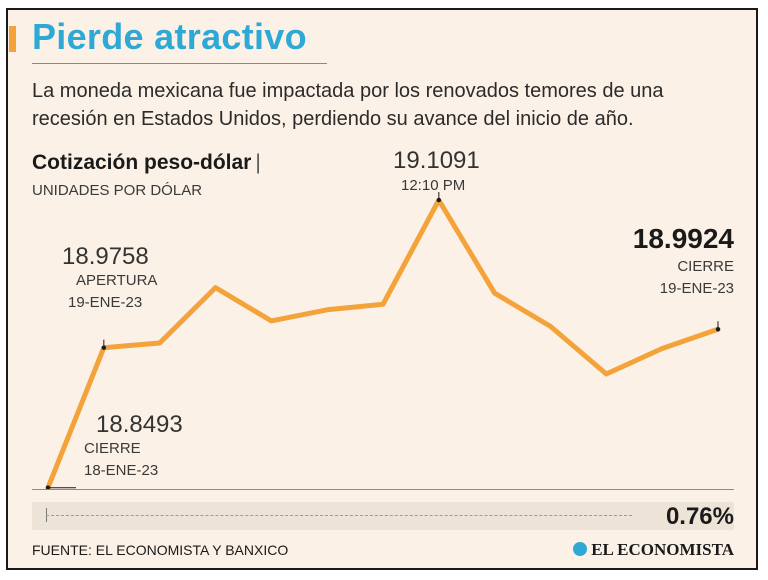 This screenshot has width=768, height=580. Describe the element at coordinates (160, 550) in the screenshot. I see `source-note: FUENTE: EL ECONOMISTA Y BANXICO` at that location.